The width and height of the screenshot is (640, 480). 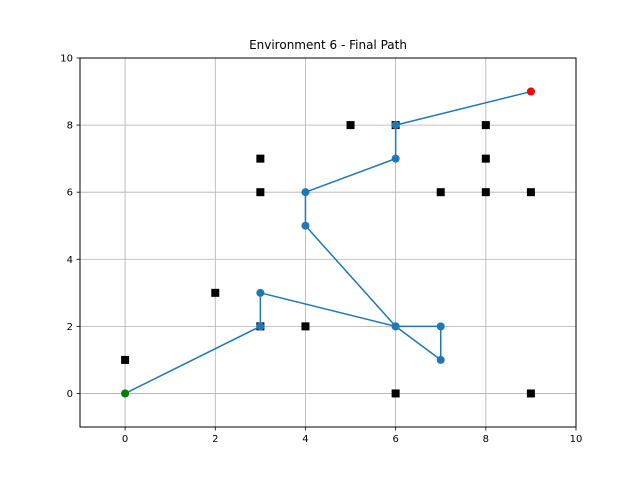 What do you see at coordinates (328, 45) in the screenshot?
I see `chart-title: Environment 6 - Final Path` at bounding box center [328, 45].